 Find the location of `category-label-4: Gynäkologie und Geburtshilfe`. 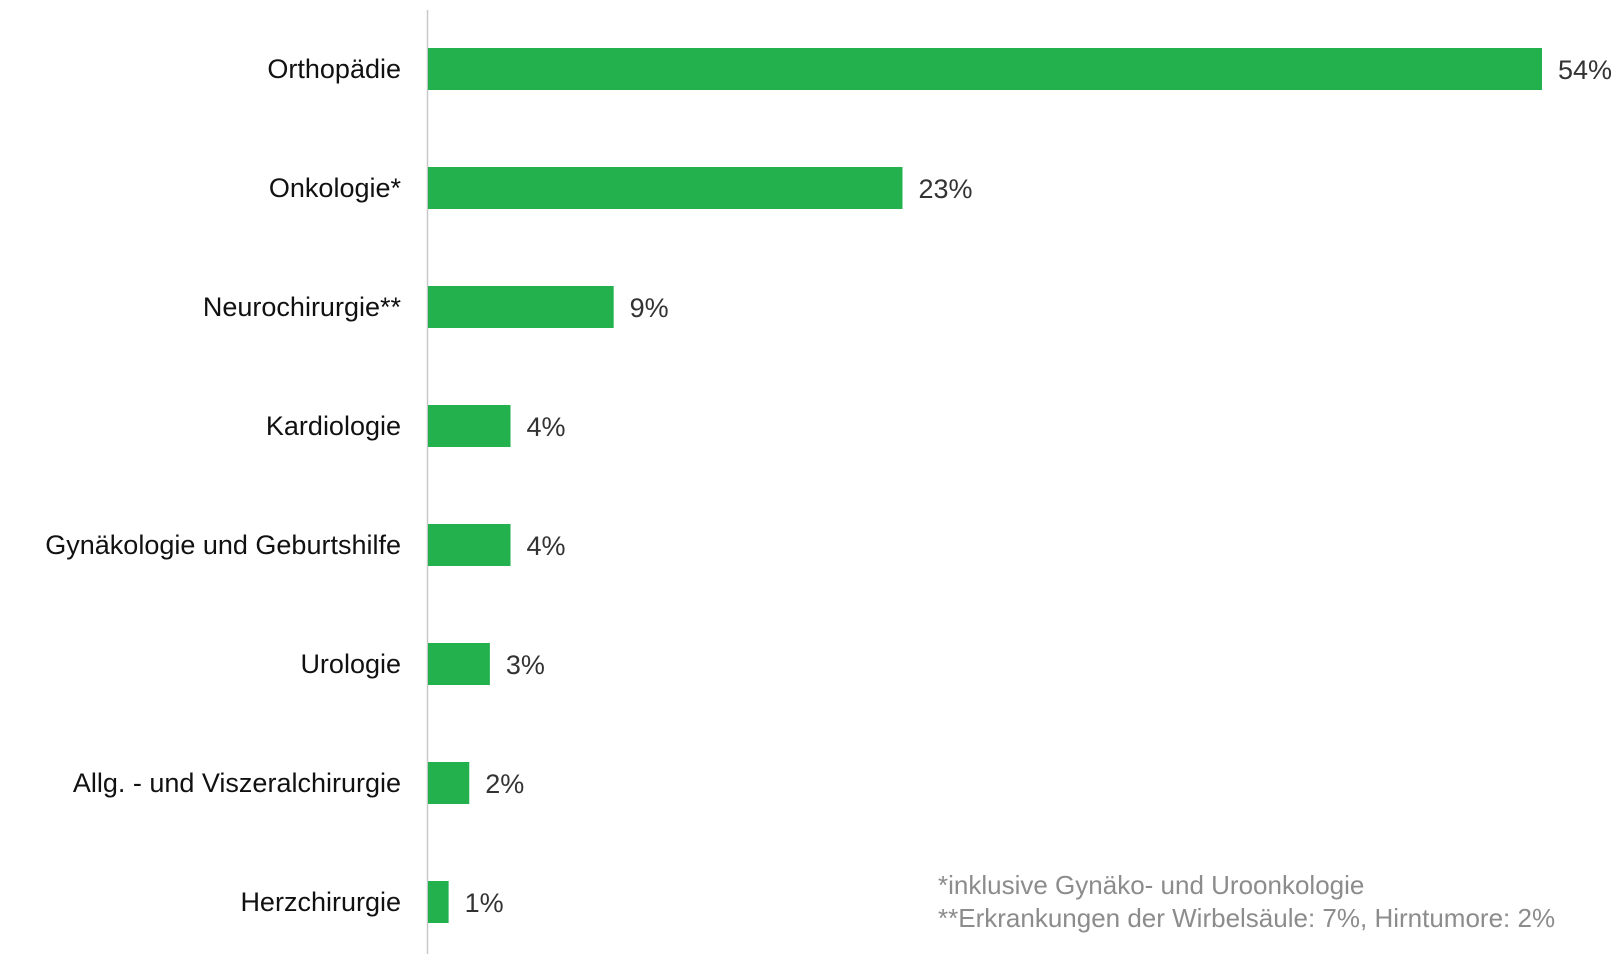

category-label-4: Gynäkologie und Geburtshilfe is located at coordinates (223, 545).